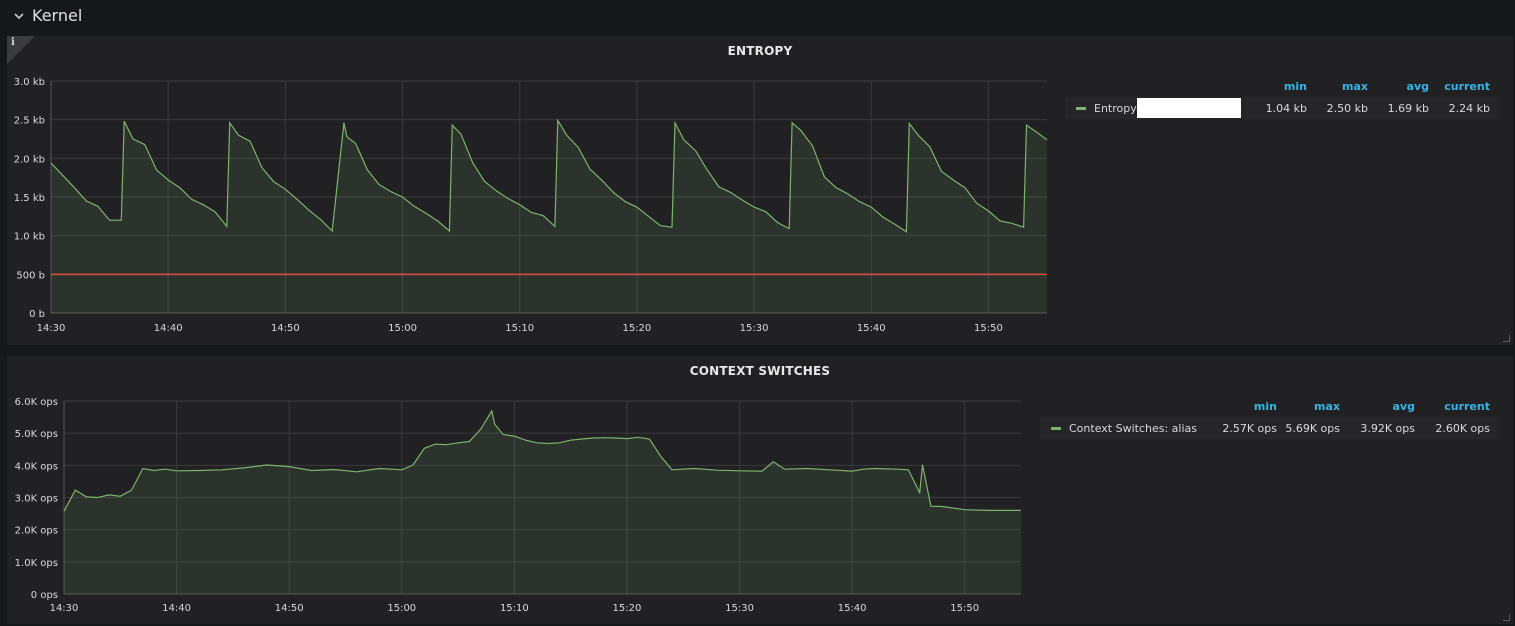 The width and height of the screenshot is (1515, 626). Describe the element at coordinates (1408, 108) in the screenshot. I see `legend-value-avg: 1.69 kb` at that location.